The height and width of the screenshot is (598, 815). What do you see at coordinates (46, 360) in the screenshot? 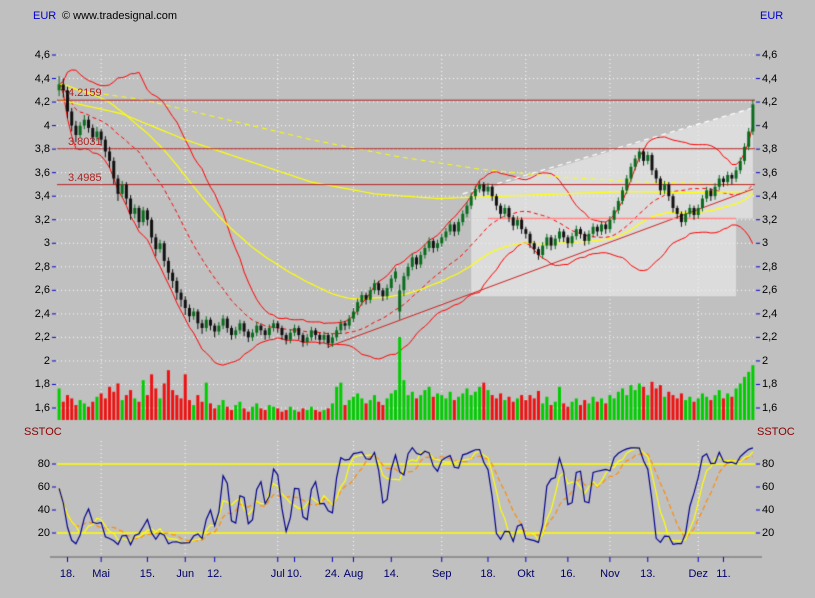
I see `price-tick-label-left: 2` at bounding box center [46, 360].